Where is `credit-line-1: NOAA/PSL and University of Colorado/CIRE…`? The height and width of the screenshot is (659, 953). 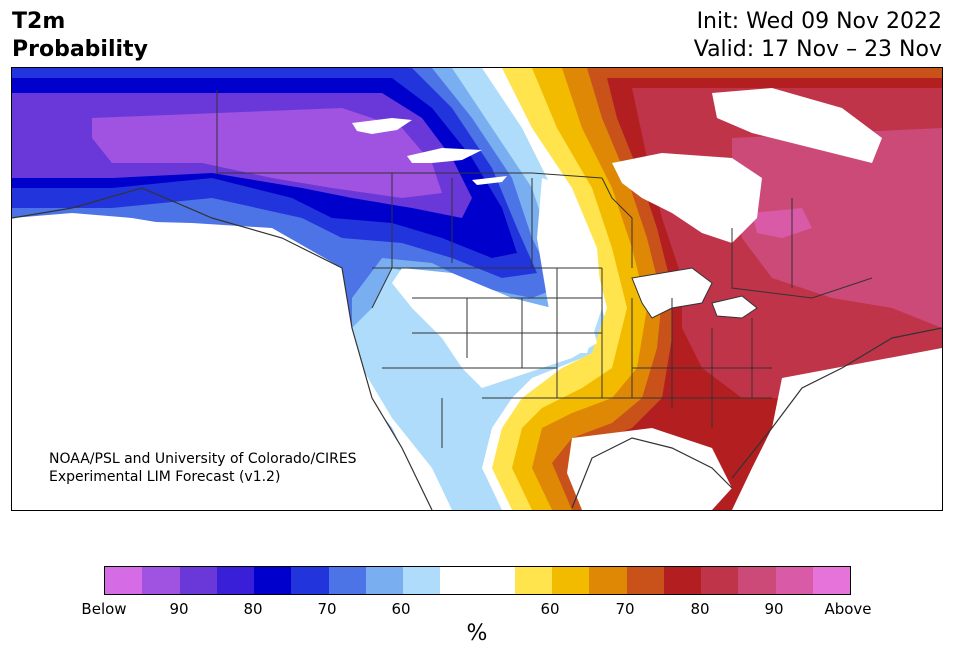 credit-line-1: NOAA/PSL and University of Colorado/CIRE… is located at coordinates (203, 459).